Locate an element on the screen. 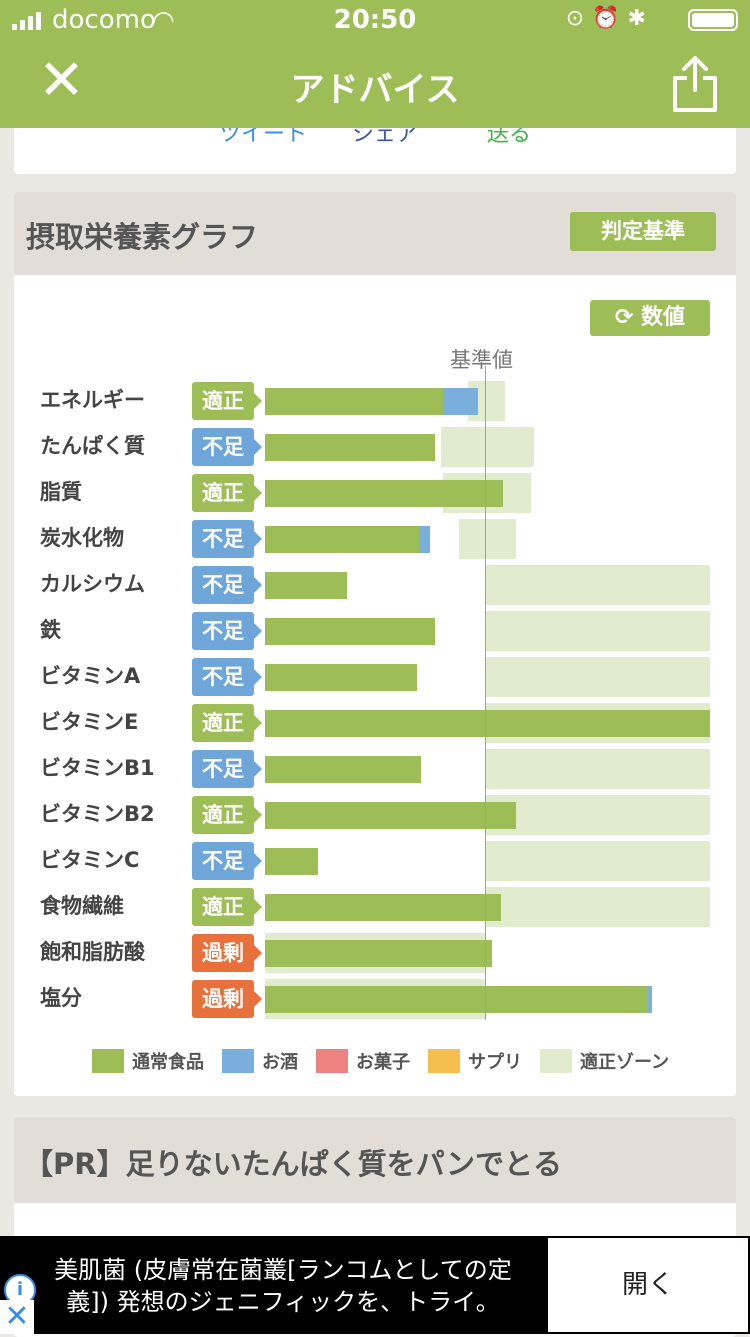  nutrient-name: 食物繊維 is located at coordinates (82, 906).